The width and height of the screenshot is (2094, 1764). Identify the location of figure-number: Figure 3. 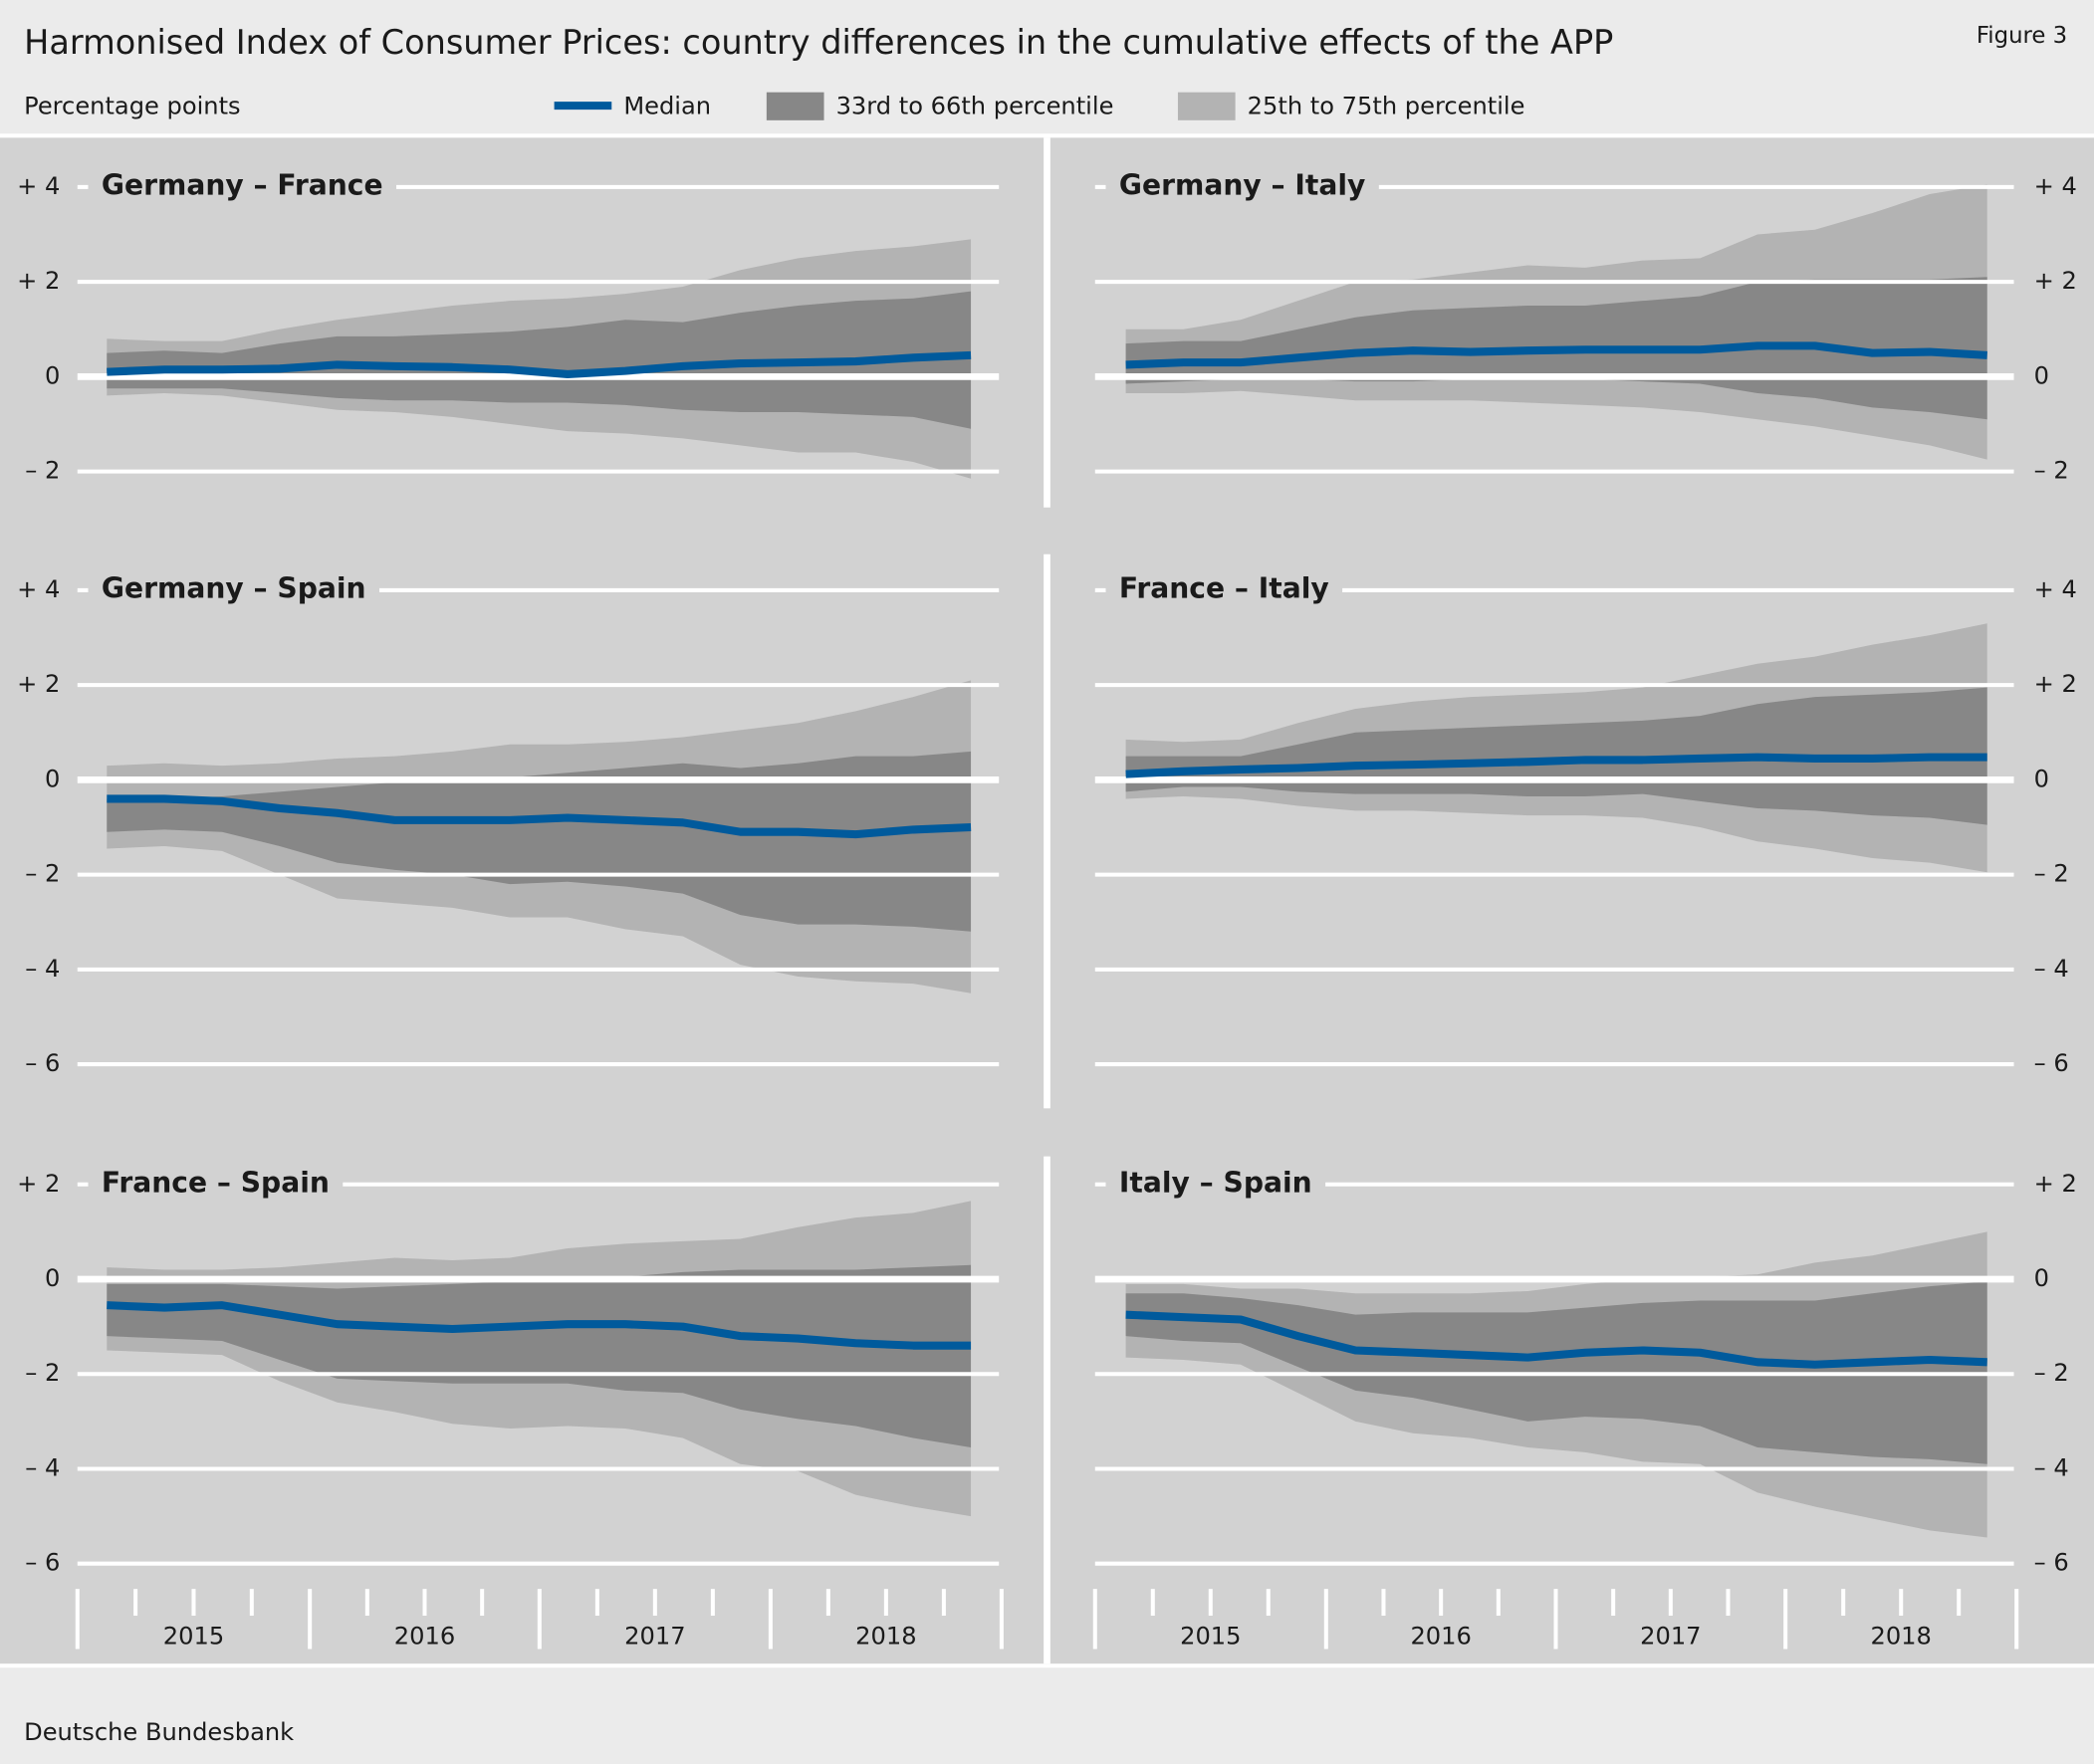
(2022, 36).